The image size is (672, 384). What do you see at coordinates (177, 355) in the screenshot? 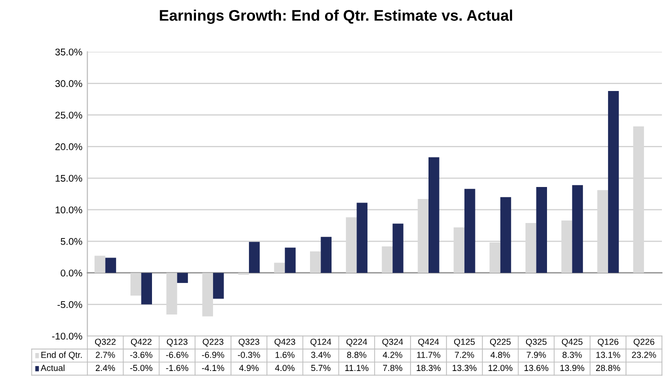
I see `data-label: -6.6%` at bounding box center [177, 355].